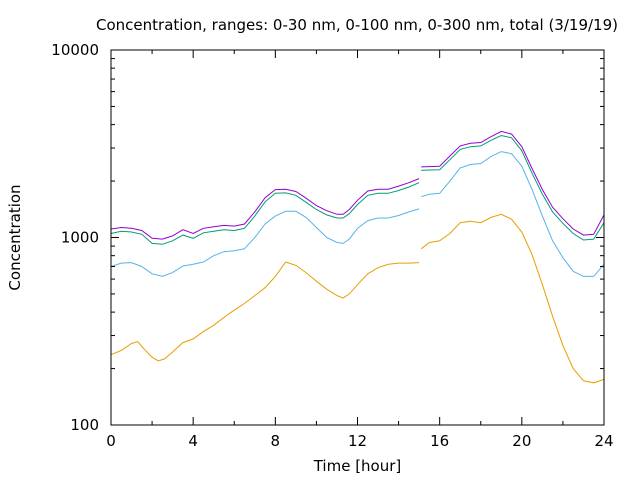 The height and width of the screenshot is (480, 640). I want to click on x-tick-label: 24, so click(603, 441).